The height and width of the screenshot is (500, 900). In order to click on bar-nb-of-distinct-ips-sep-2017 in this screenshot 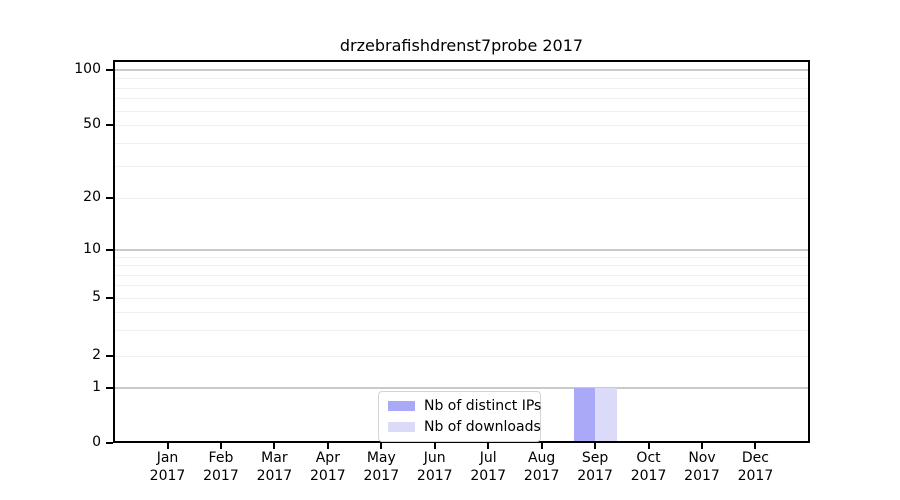, I will do `click(584, 415)`.